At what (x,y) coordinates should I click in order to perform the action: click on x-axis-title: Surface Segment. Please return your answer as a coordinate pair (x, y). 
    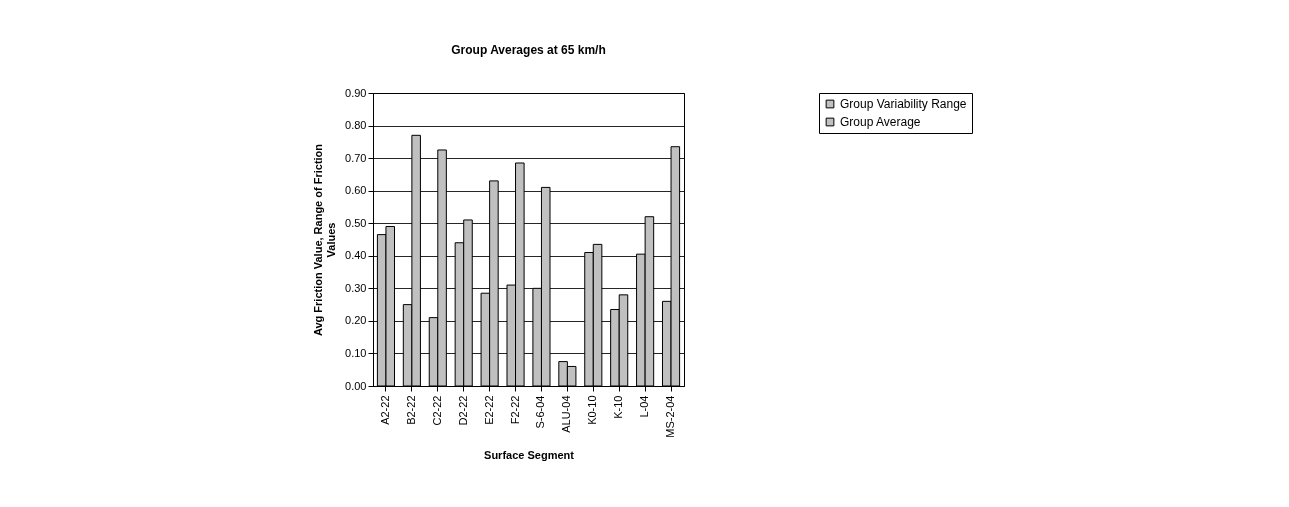
    Looking at the image, I should click on (529, 454).